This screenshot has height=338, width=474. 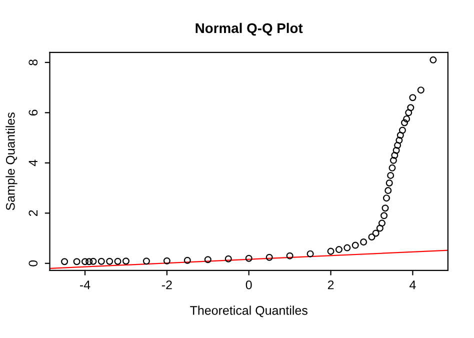 I want to click on y-tick-label: 4, so click(x=33, y=163).